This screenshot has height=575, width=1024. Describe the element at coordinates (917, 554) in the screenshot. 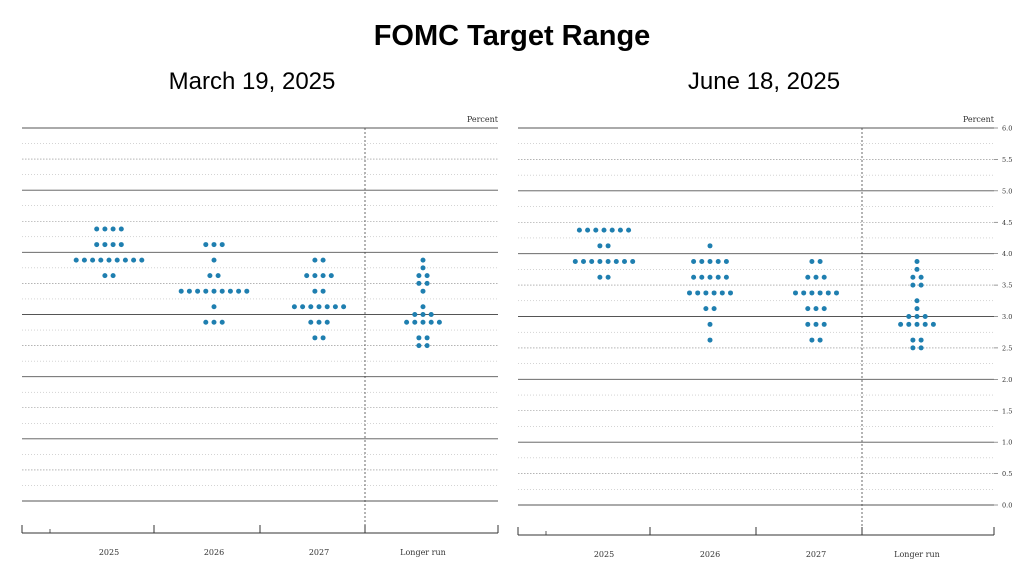

I see `x-tick-label: Longer run` at that location.